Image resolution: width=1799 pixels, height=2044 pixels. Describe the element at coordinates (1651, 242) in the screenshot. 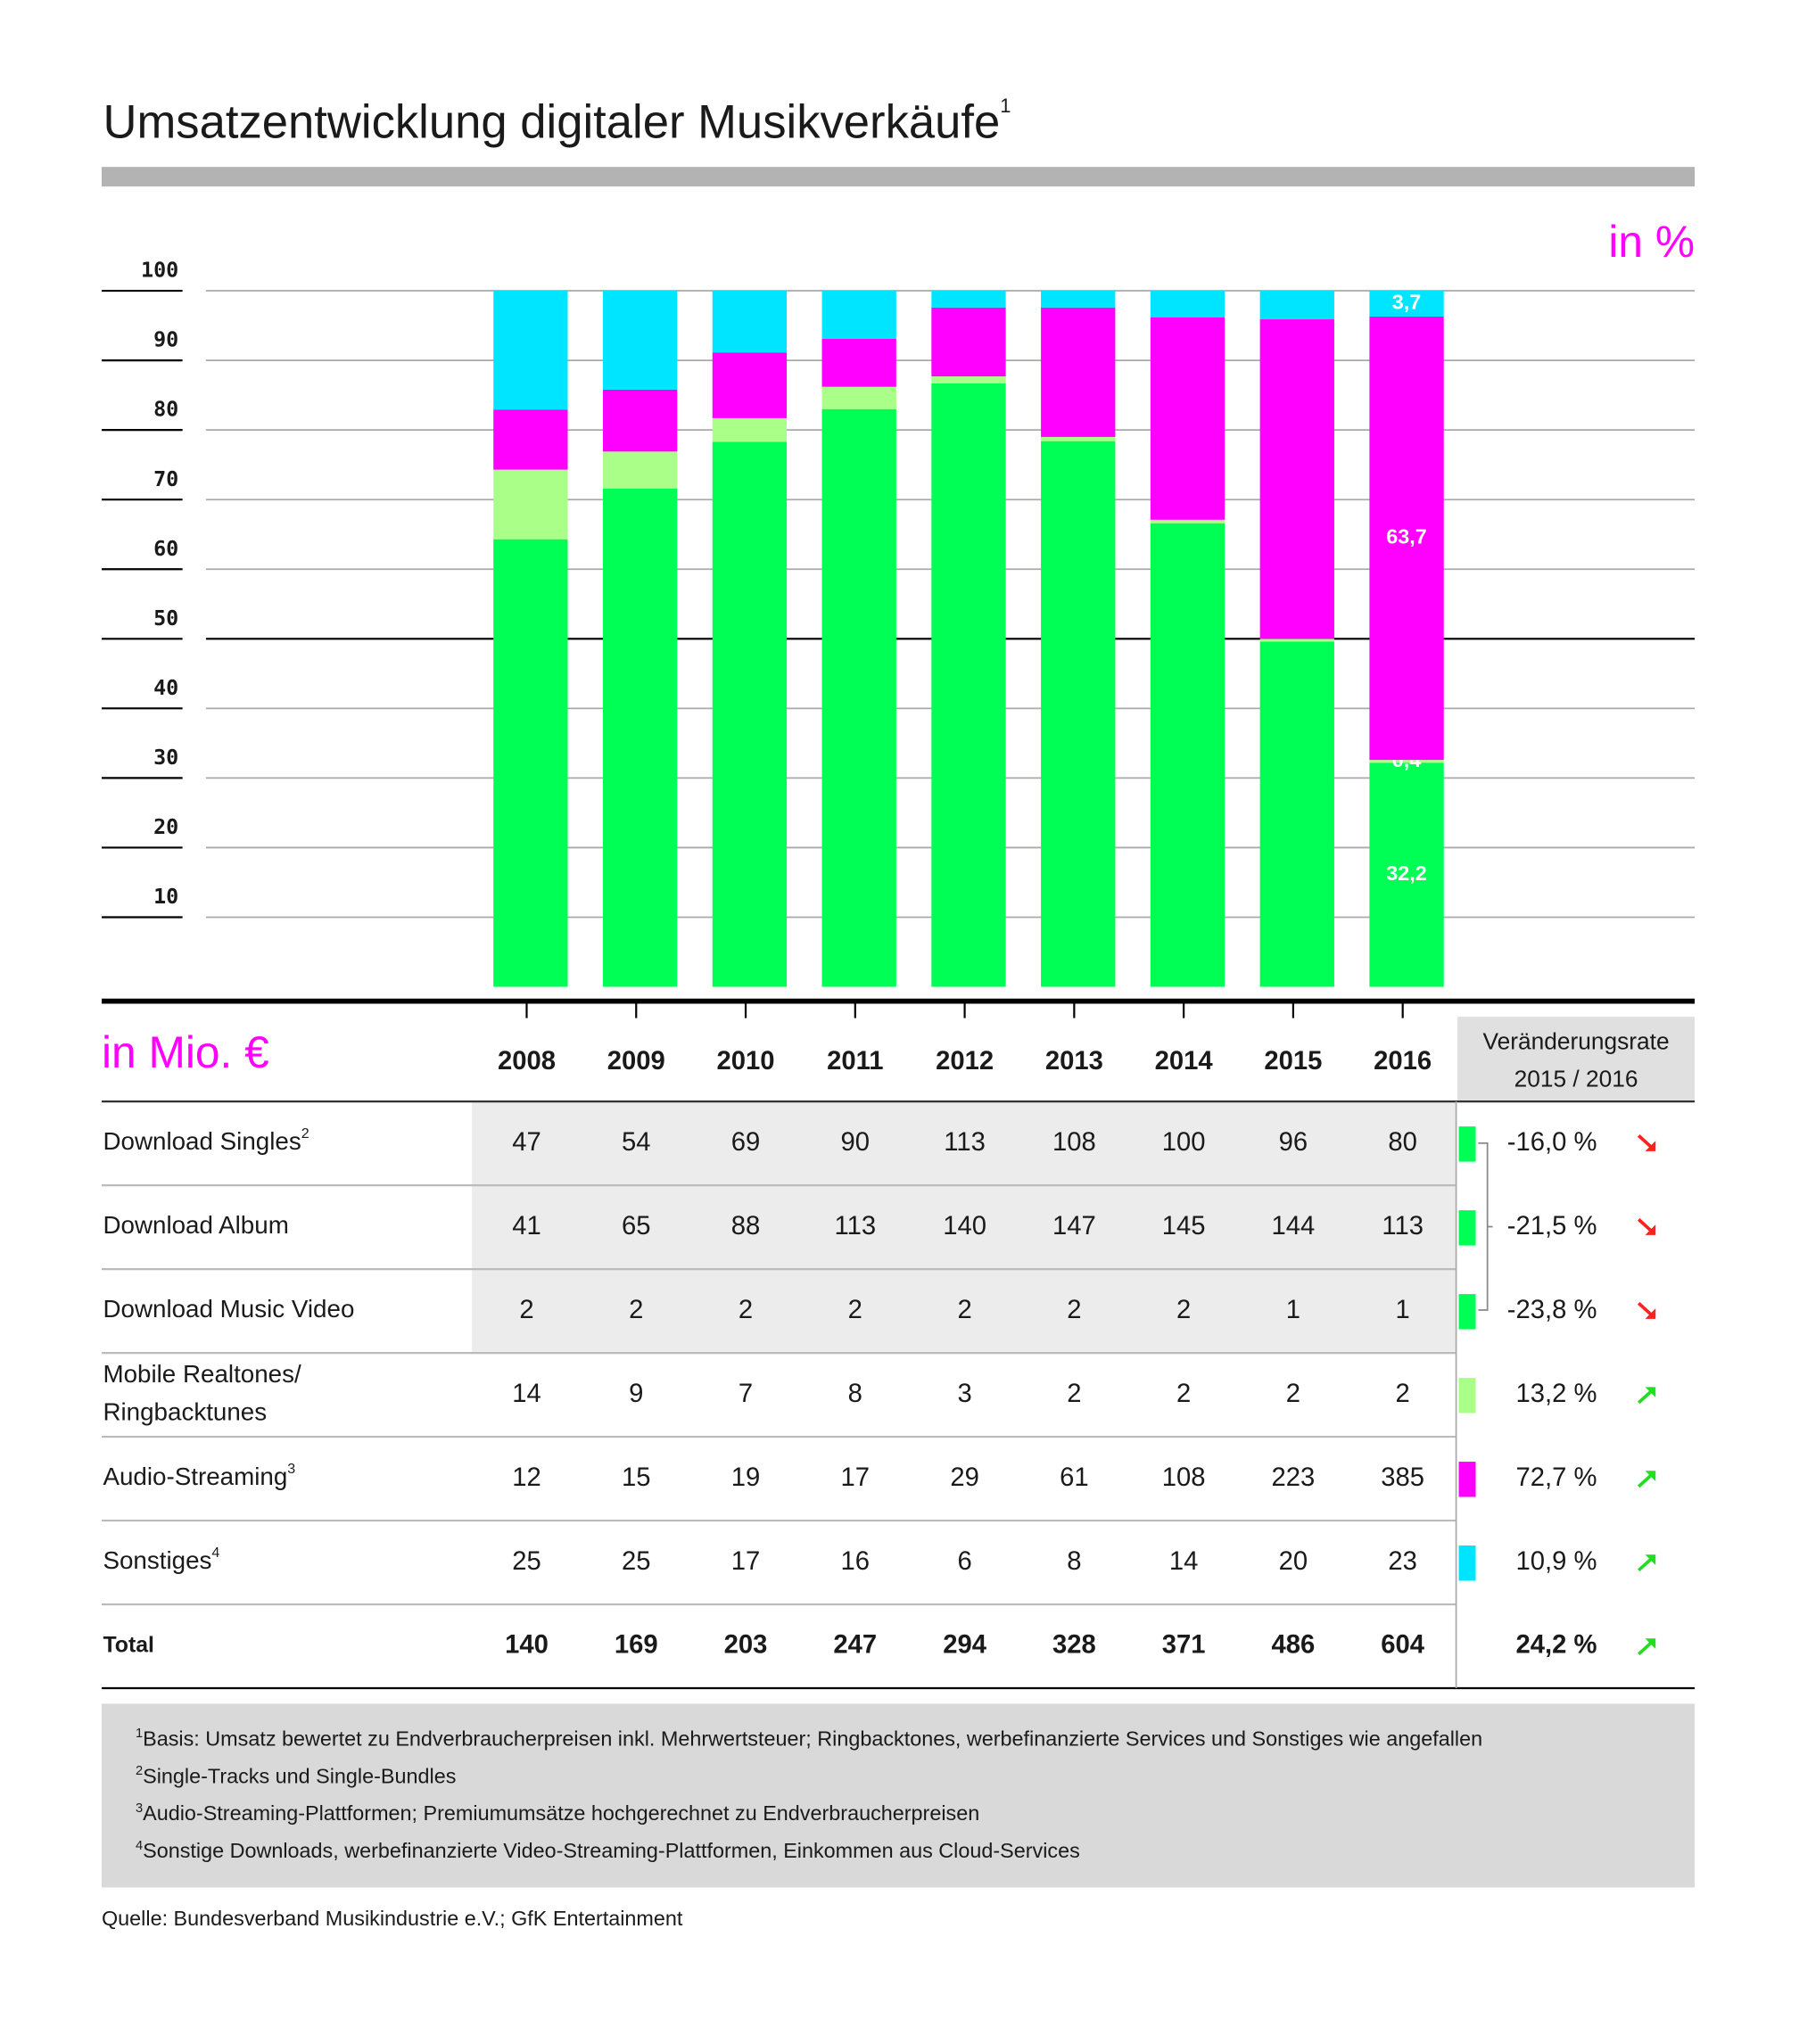

I see `unit-annotation: in %` at that location.